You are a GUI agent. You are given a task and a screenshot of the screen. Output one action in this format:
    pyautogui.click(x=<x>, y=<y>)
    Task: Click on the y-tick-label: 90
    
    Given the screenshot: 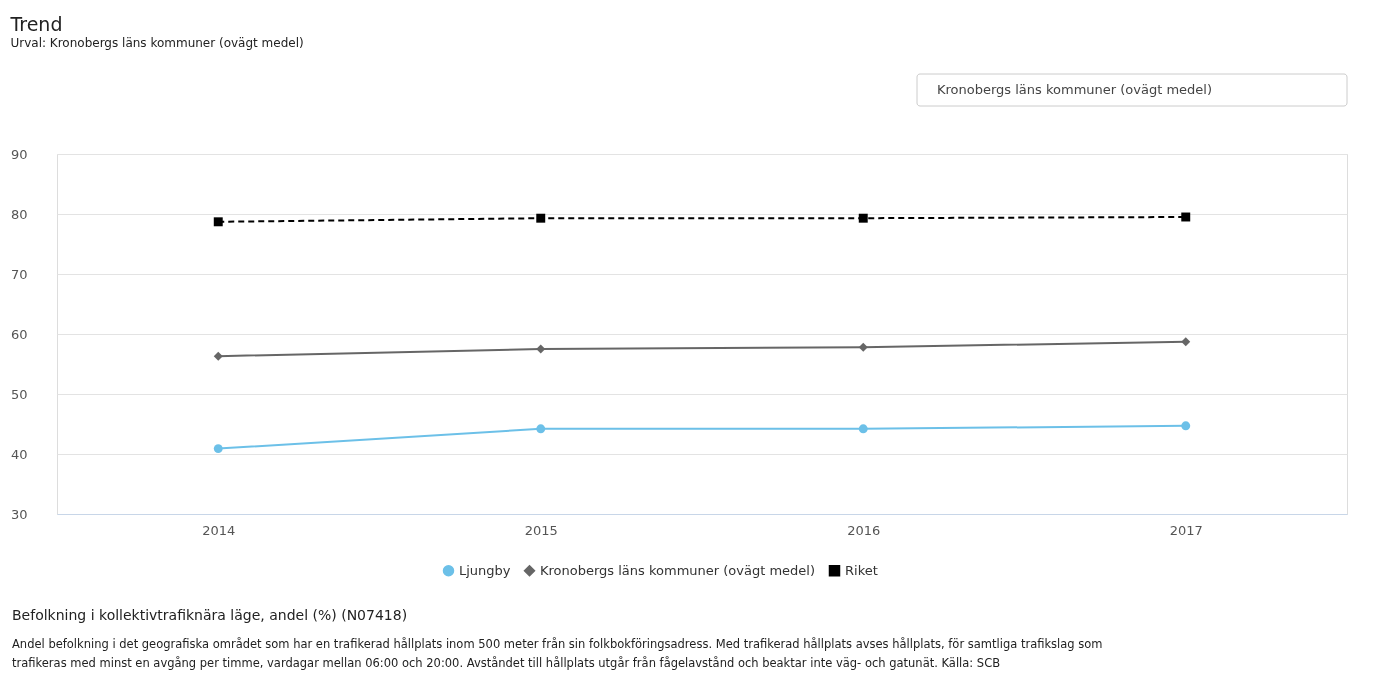 What is the action you would take?
    pyautogui.click(x=19, y=154)
    